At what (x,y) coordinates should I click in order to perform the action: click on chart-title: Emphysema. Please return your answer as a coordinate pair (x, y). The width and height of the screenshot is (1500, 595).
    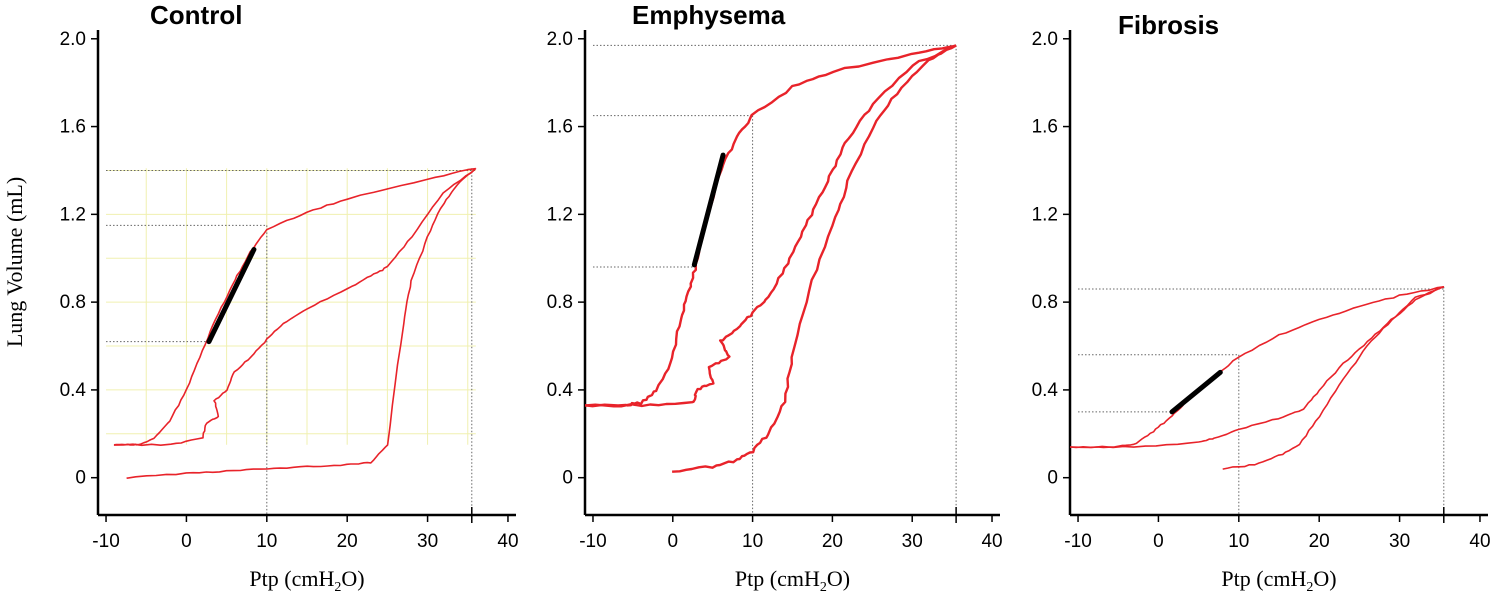
    Looking at the image, I should click on (709, 15).